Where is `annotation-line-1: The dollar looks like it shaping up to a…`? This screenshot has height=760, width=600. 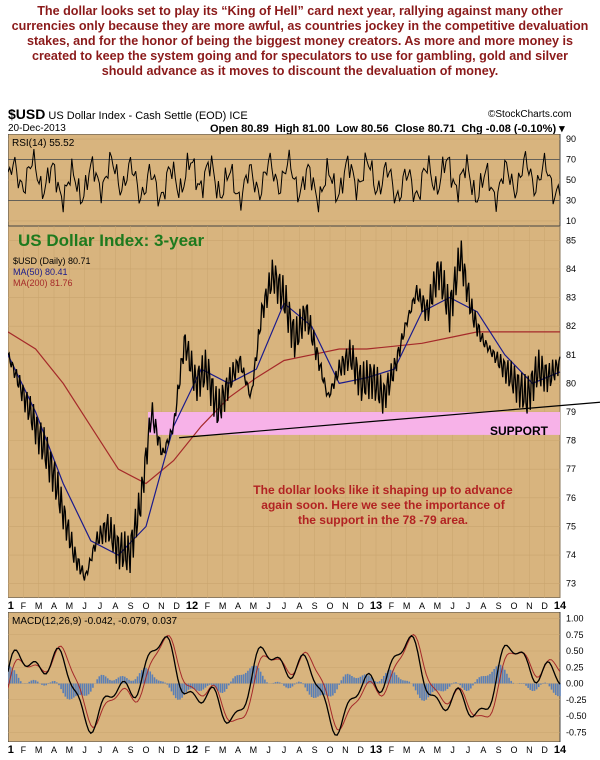 annotation-line-1: The dollar looks like it shaping up to a… is located at coordinates (383, 490).